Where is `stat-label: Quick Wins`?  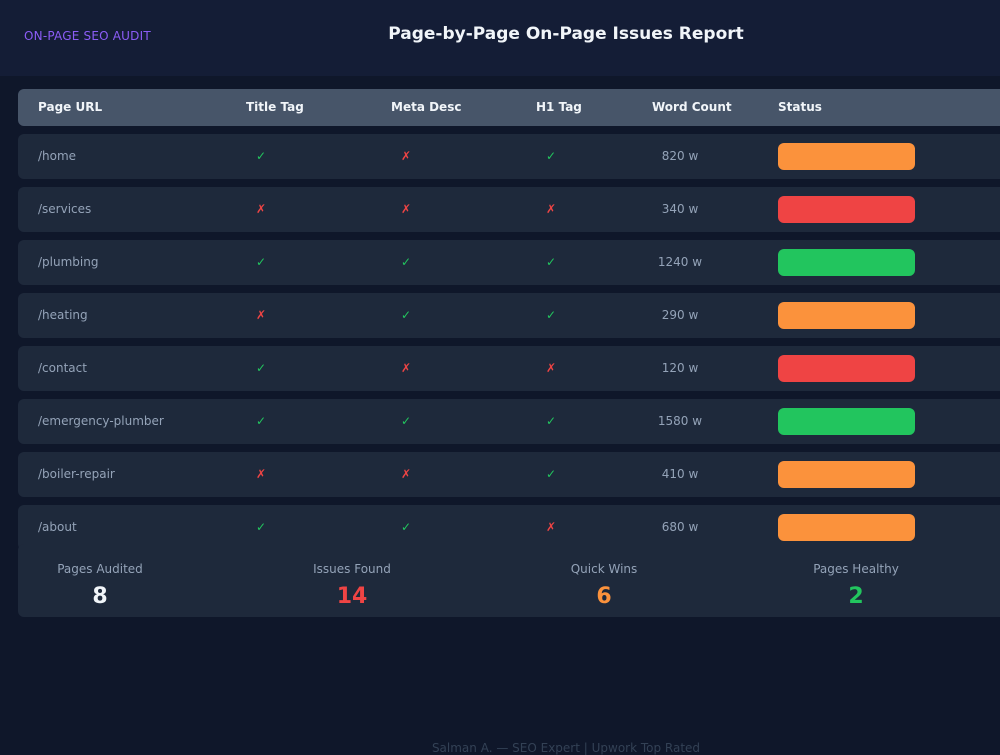 stat-label: Quick Wins is located at coordinates (604, 569).